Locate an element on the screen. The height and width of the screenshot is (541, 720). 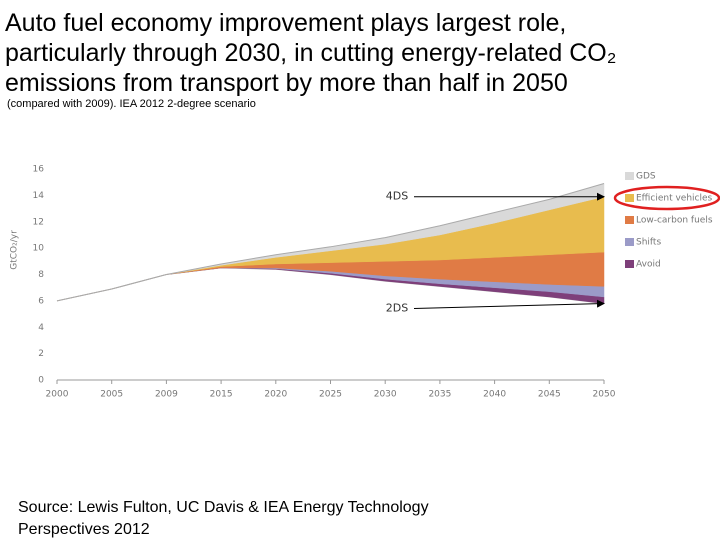
y-tick-label: 16 is located at coordinates (39, 170).